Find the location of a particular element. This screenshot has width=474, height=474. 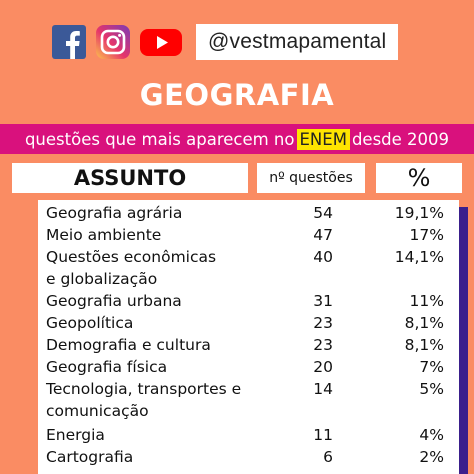

row-subject: Geopolítica is located at coordinates (90, 323).